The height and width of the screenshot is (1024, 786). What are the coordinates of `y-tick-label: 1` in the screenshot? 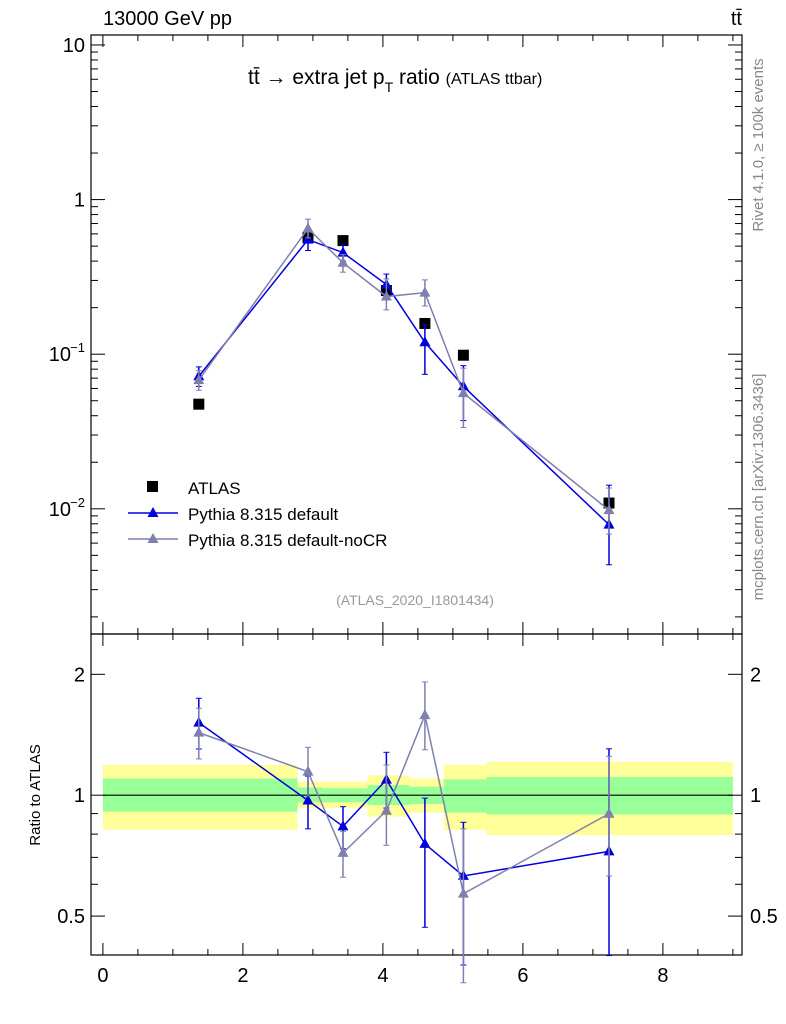 It's located at (79, 201).